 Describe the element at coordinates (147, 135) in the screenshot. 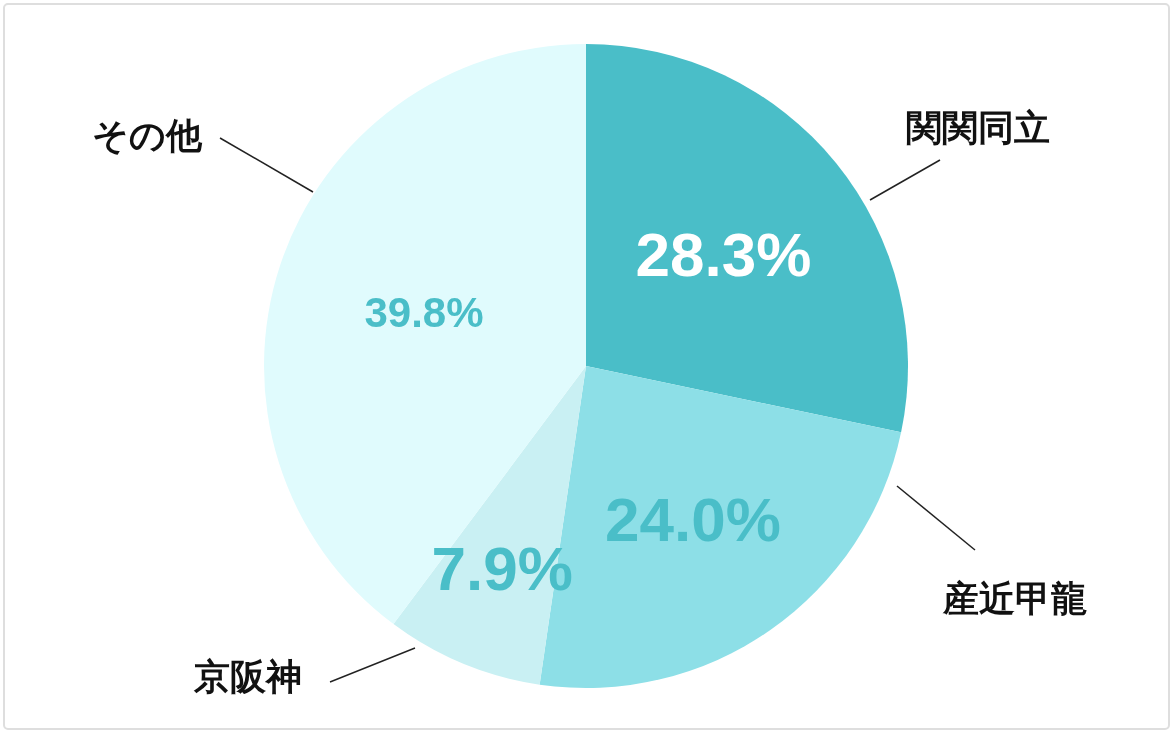

I see `slice-label: その他` at that location.